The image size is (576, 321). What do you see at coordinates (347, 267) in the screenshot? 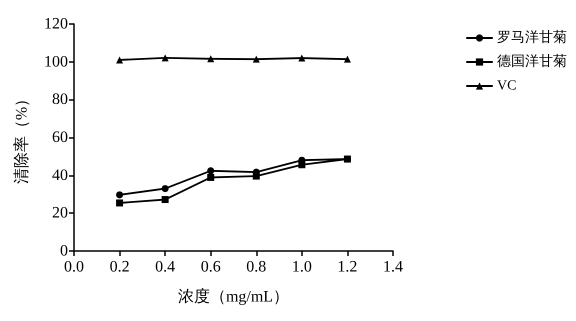
I see `x-tick-label: 1.2` at bounding box center [347, 267].